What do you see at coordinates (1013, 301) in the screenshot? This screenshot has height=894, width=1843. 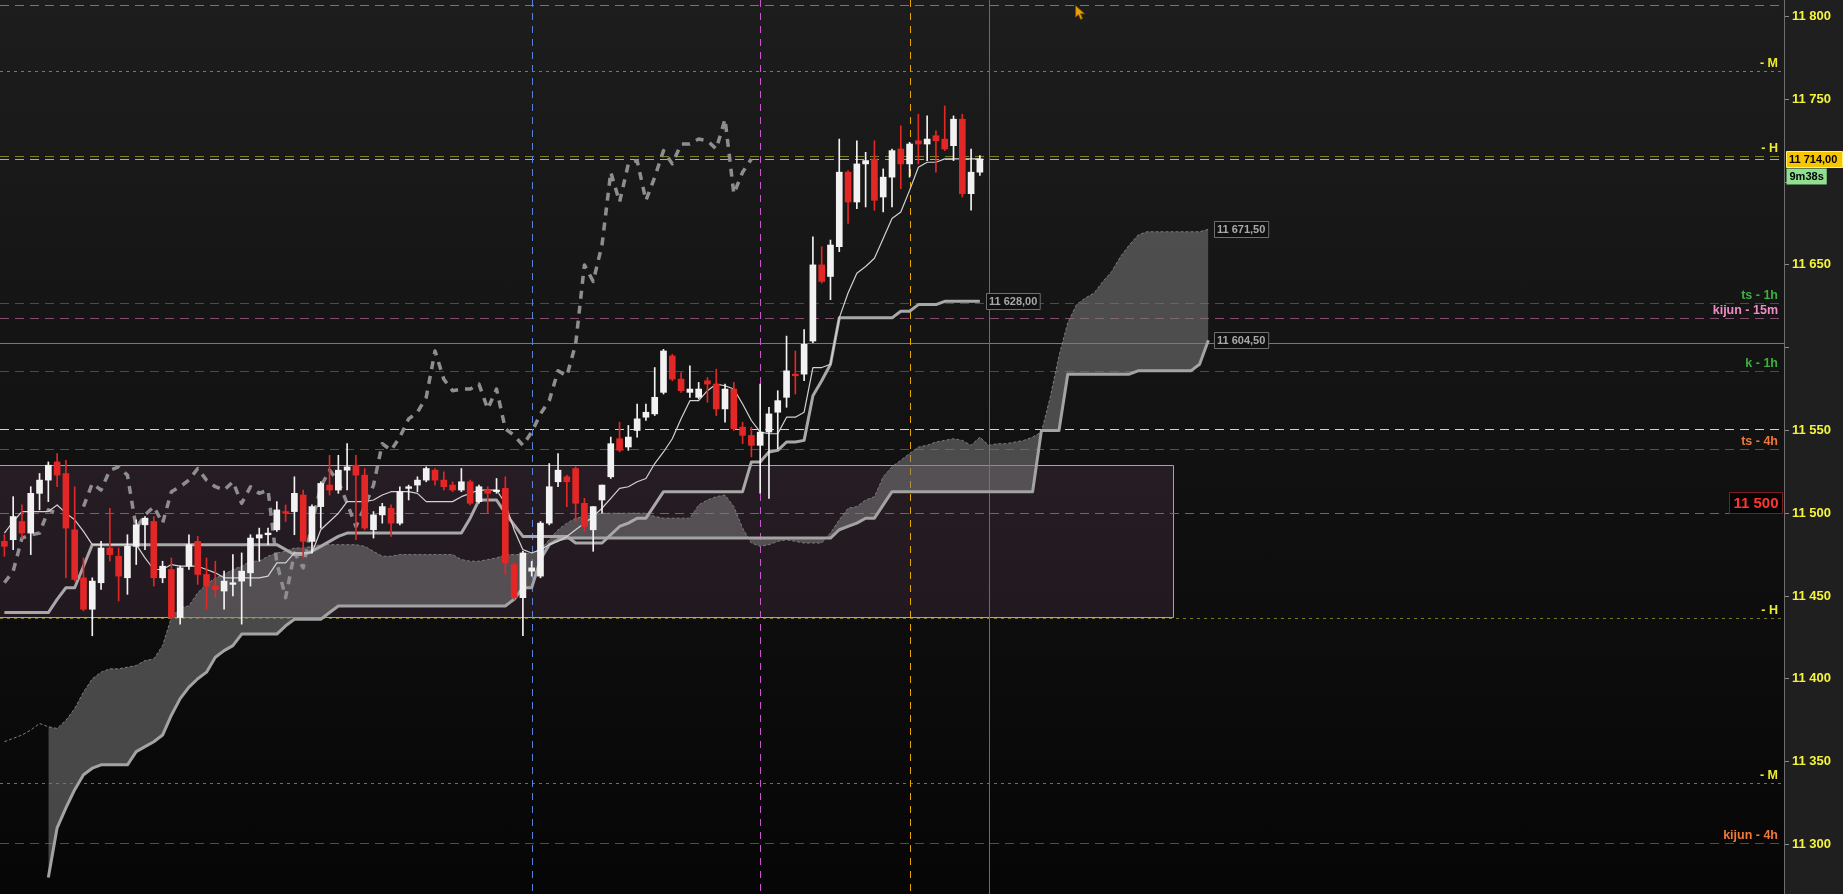 I see `data-label: 11 628,00` at bounding box center [1013, 301].